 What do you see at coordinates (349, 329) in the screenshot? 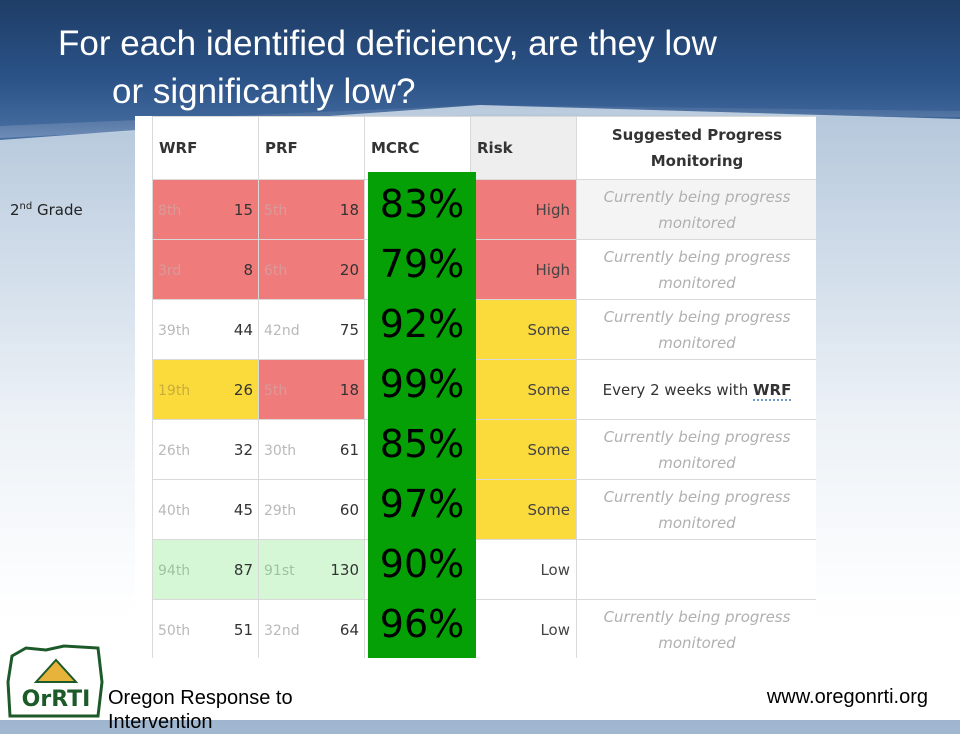
I see `prf-score: 75` at bounding box center [349, 329].